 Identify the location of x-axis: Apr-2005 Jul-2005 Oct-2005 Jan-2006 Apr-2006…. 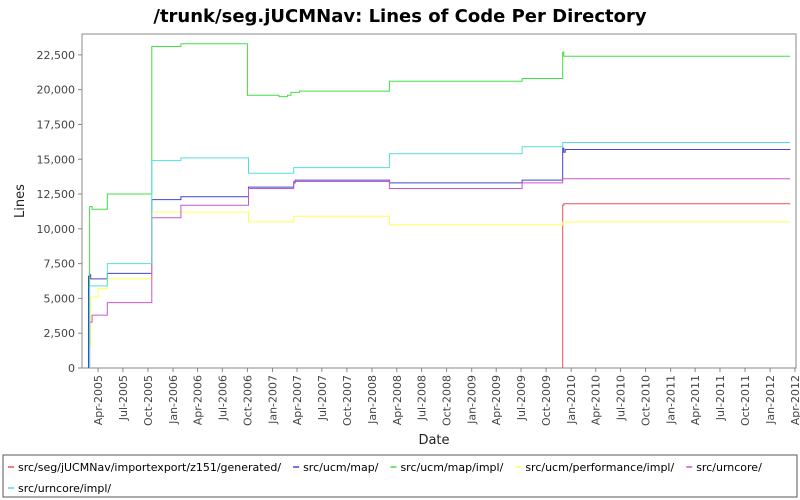
(446, 397).